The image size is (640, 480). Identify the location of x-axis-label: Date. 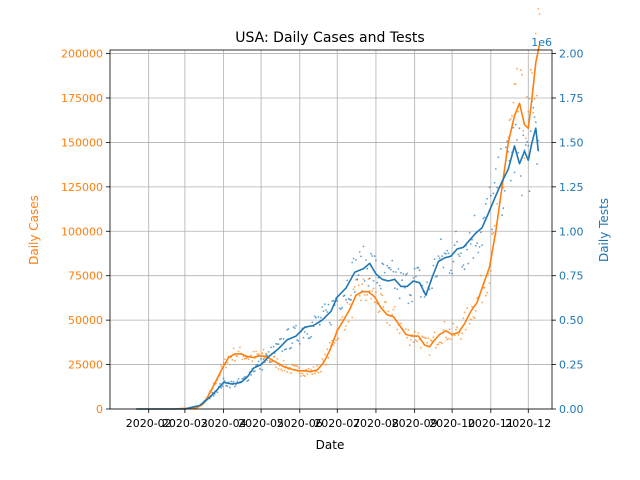
(330, 445).